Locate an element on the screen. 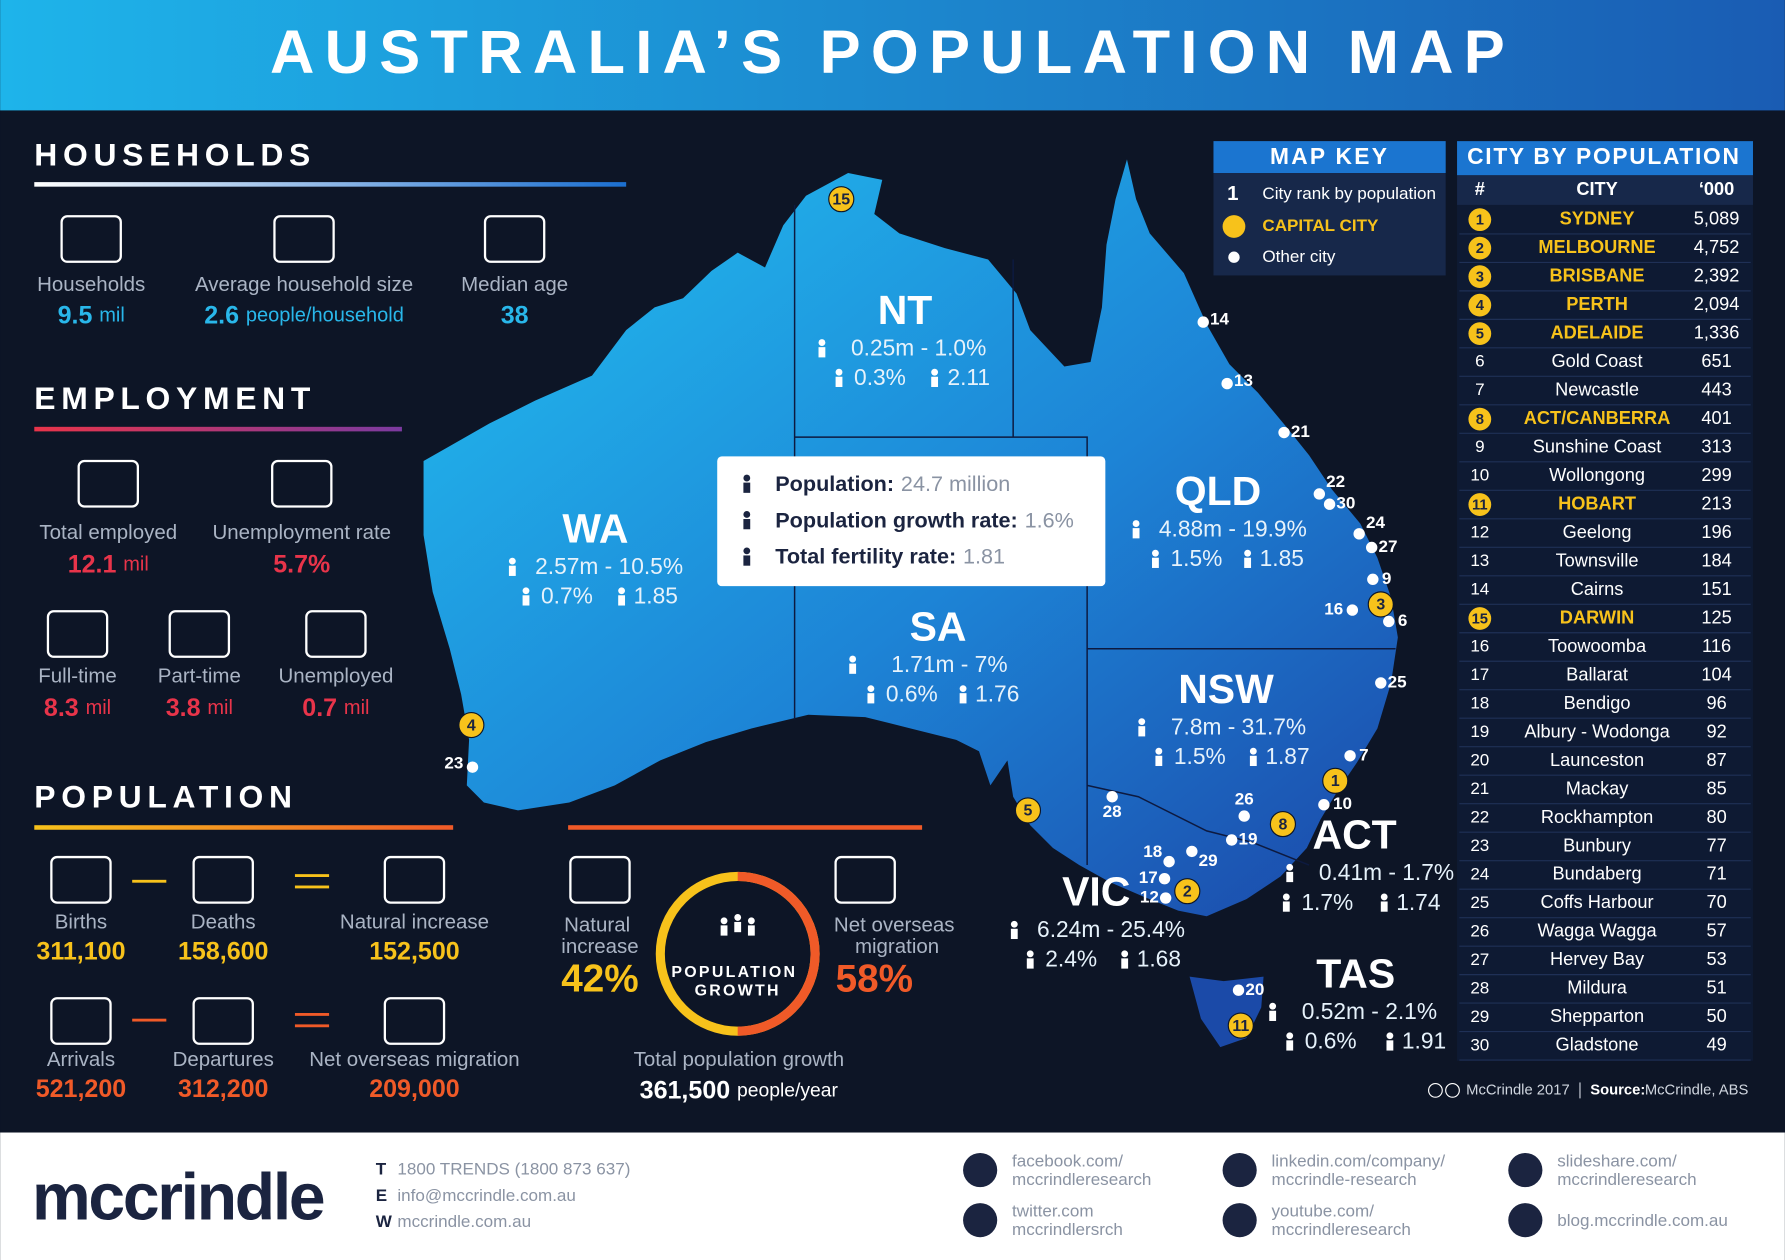 The image size is (1785, 1260). stat-value: 158,600 is located at coordinates (223, 951).